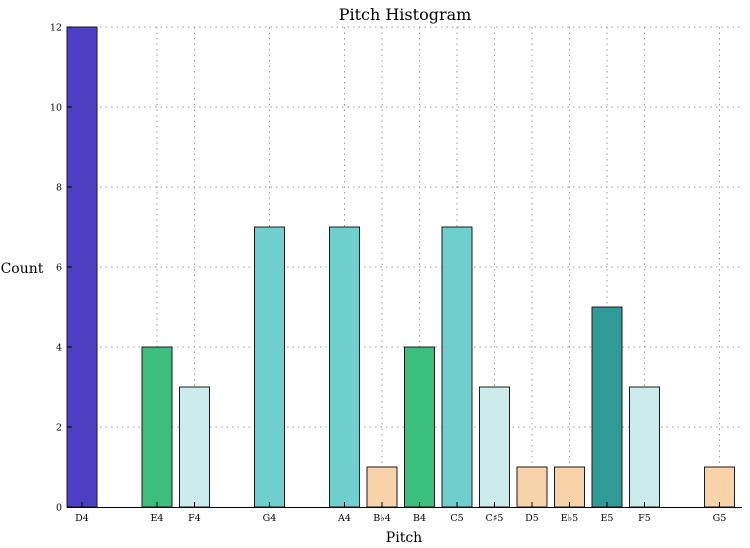 This screenshot has height=548, width=750. I want to click on y-tick-label: 0, so click(59, 508).